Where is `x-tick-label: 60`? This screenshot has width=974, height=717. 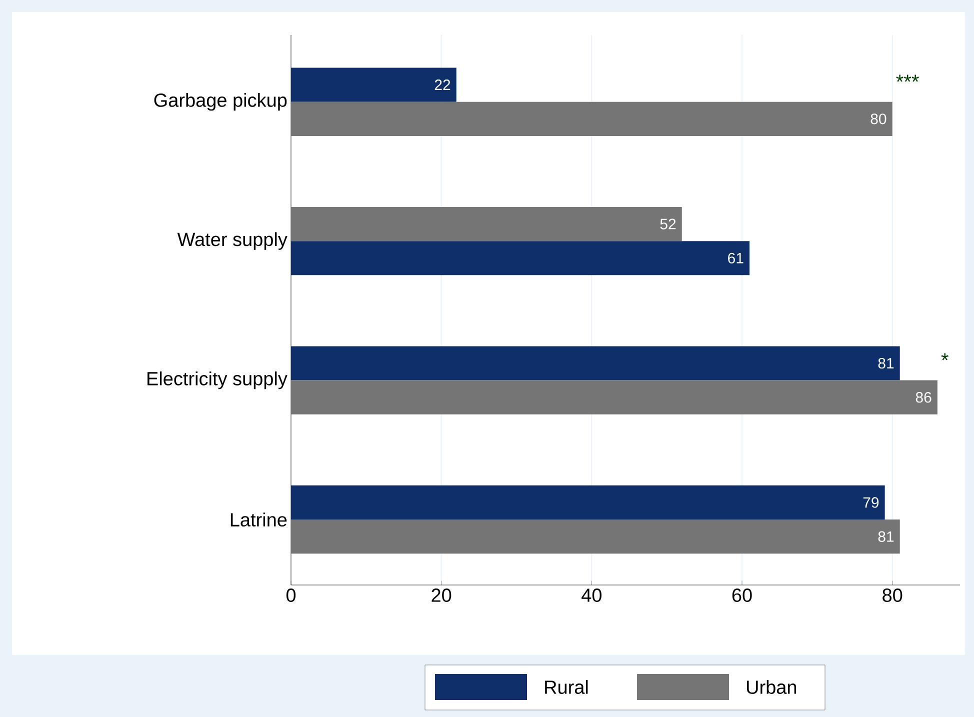 x-tick-label: 60 is located at coordinates (742, 595).